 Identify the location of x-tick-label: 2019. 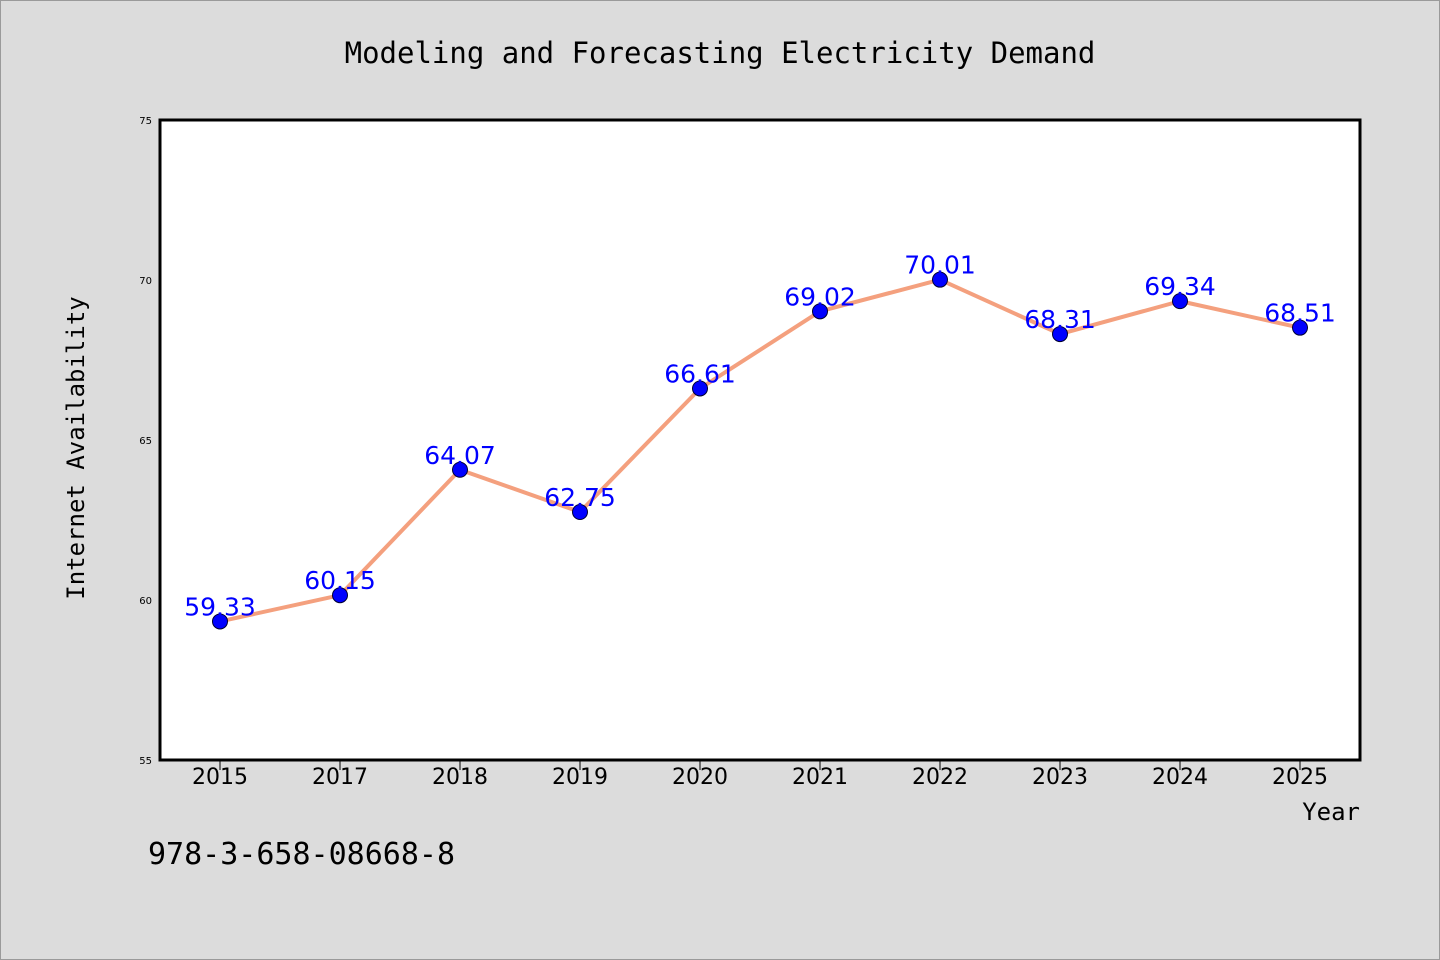
(580, 777).